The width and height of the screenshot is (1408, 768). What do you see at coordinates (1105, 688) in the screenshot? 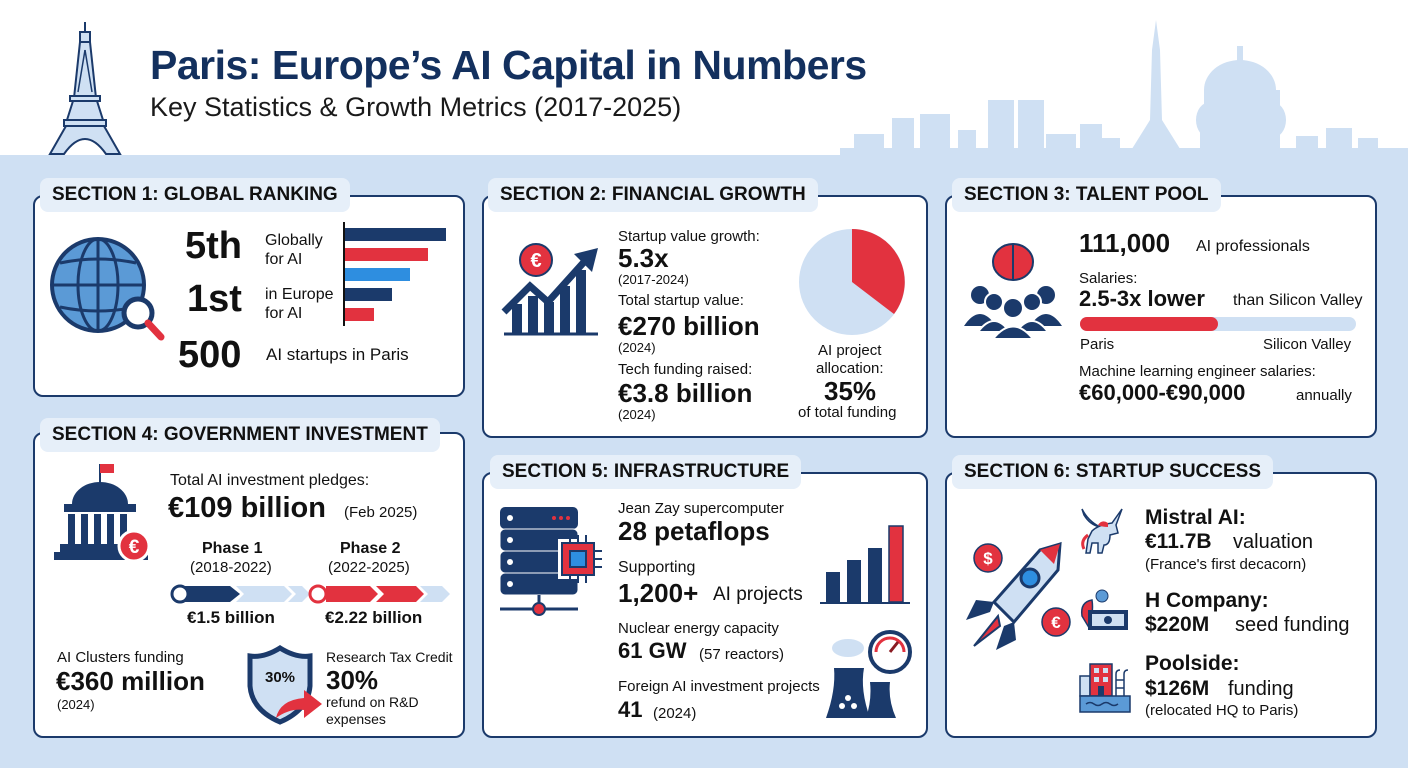
I see `poolside-hotel-icon` at bounding box center [1105, 688].